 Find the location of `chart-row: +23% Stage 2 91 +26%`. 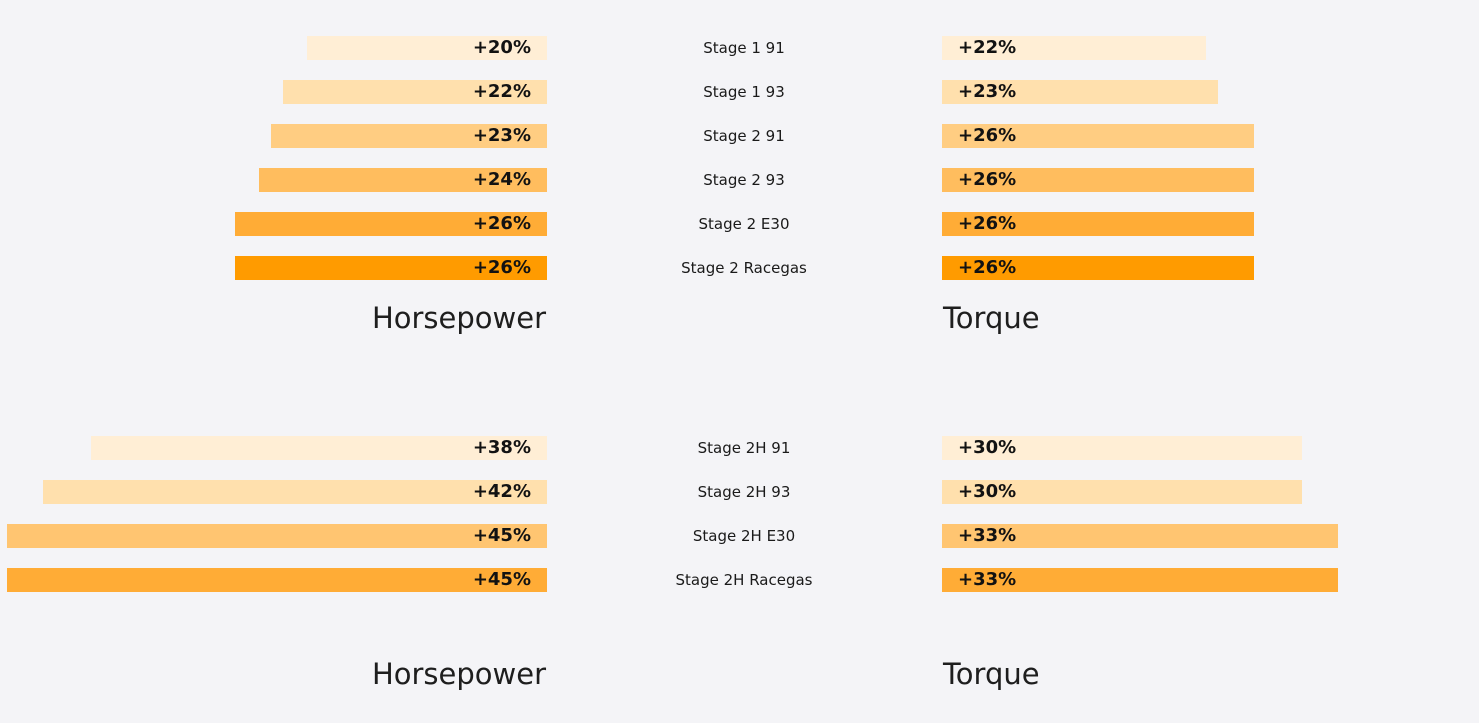

chart-row: +23% Stage 2 91 +26% is located at coordinates (739, 136).